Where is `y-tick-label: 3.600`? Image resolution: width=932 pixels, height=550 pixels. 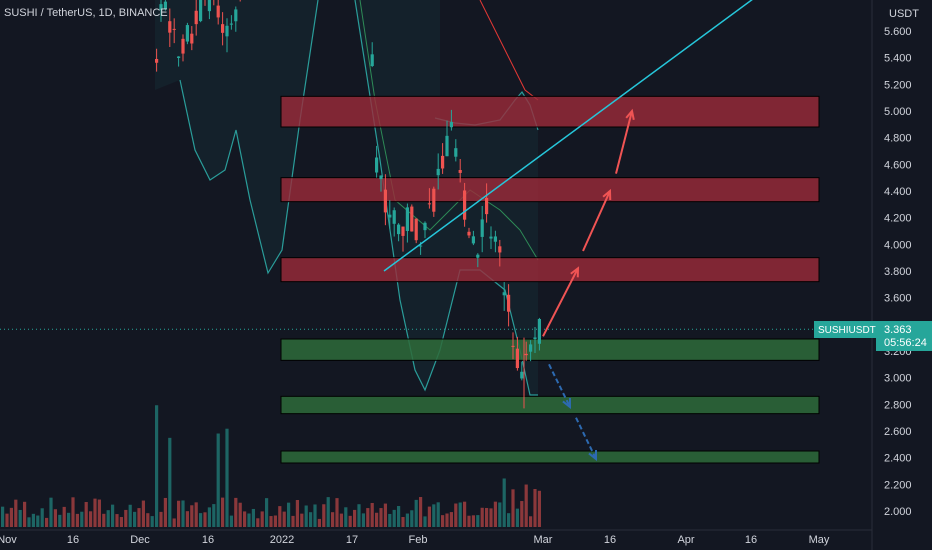 y-tick-label: 3.600 is located at coordinates (898, 299).